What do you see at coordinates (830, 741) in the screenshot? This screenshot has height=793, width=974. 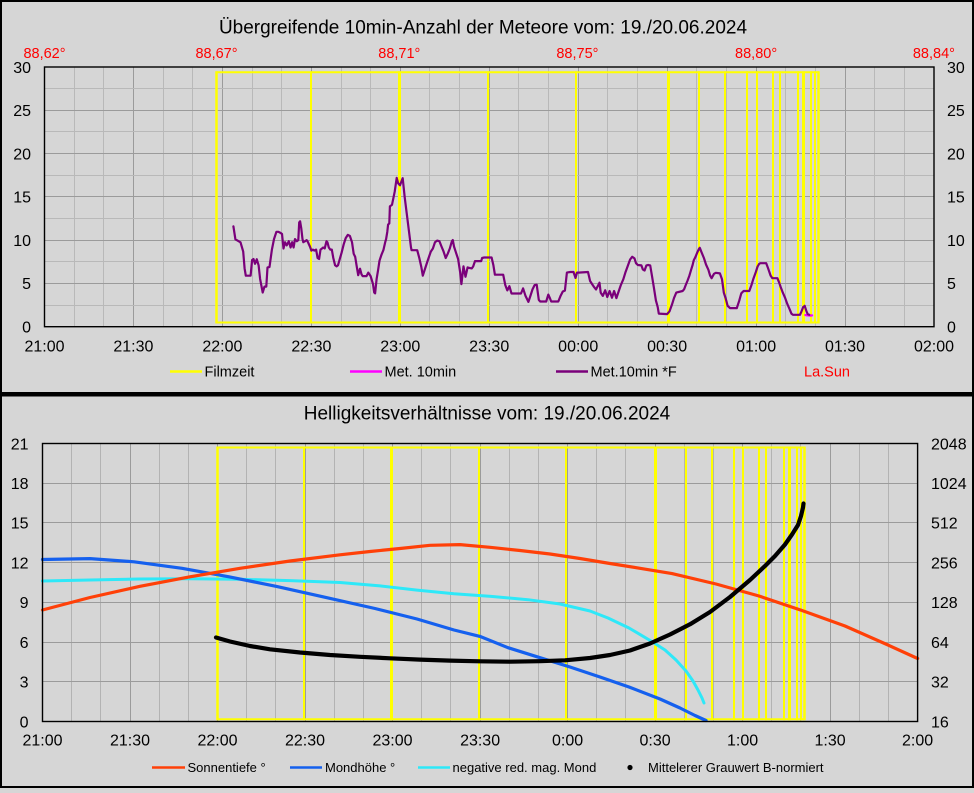 I see `svg-text: 1:30` at bounding box center [830, 741].